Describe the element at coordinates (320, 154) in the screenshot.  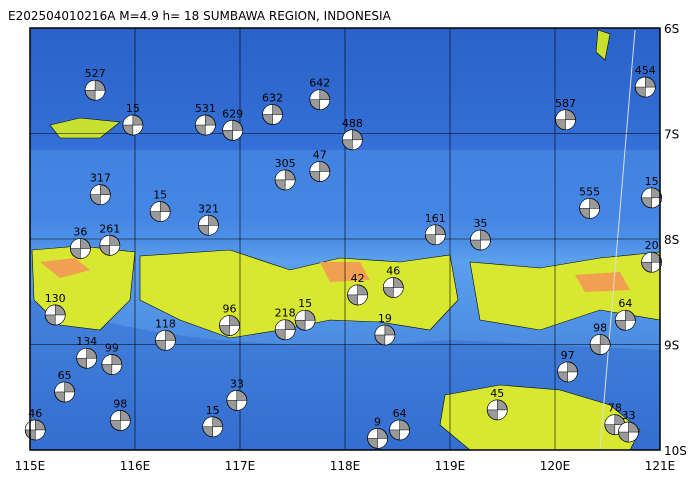
I see `depth-label: 47` at that location.